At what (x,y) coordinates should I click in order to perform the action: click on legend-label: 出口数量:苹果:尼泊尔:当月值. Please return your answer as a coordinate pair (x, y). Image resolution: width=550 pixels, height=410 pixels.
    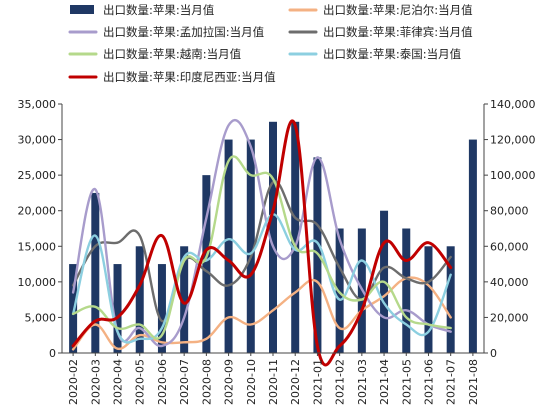
    Looking at the image, I should click on (398, 10).